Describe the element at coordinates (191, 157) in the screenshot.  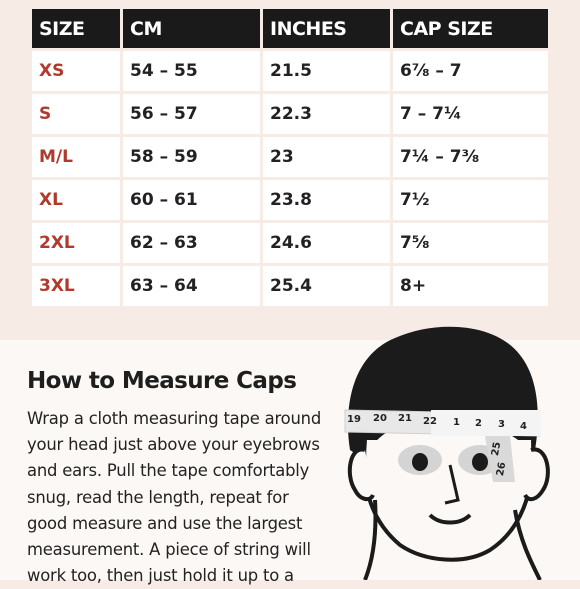
I see `cm-cell: 58 – 59` at that location.